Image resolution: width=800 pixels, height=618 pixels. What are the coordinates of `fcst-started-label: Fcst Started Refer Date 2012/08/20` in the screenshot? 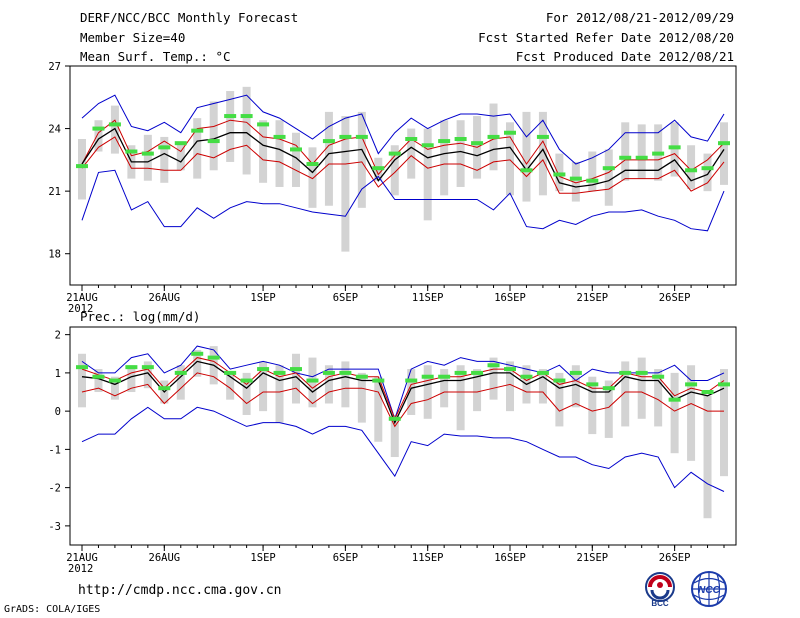 It's located at (606, 37).